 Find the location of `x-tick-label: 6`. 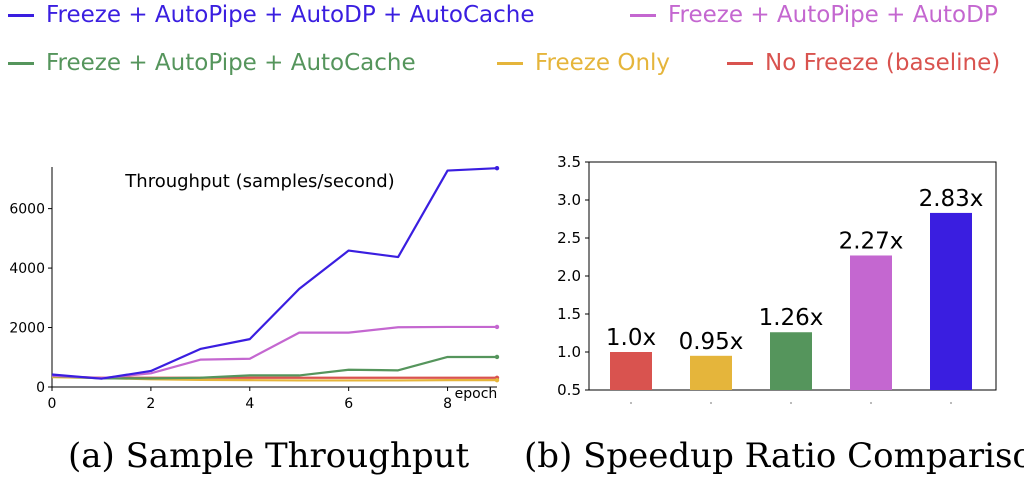

x-tick-label: 6 is located at coordinates (348, 404).